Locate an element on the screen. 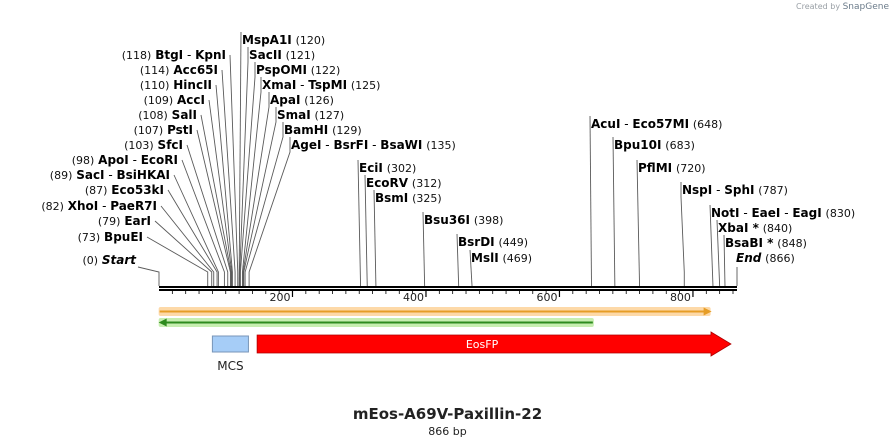 The height and width of the screenshot is (447, 895). site-acui: AcuI - Eco57MI (648) is located at coordinates (656, 124).